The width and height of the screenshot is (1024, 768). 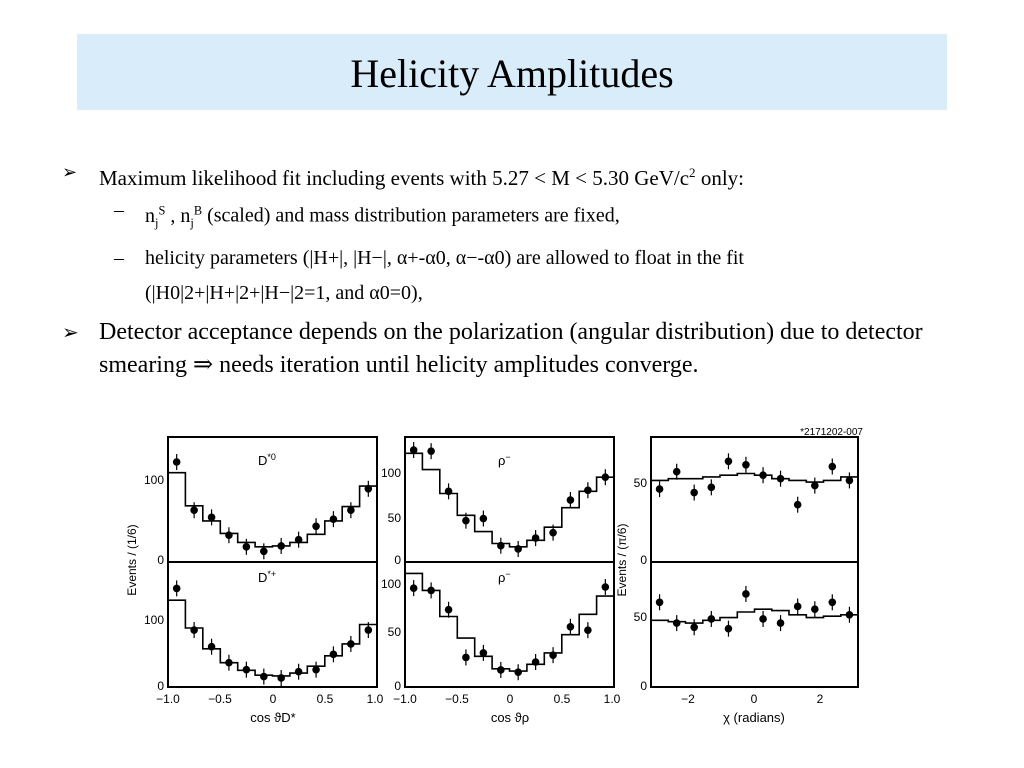 What do you see at coordinates (562, 699) in the screenshot?
I see `tick-label: 0.5` at bounding box center [562, 699].